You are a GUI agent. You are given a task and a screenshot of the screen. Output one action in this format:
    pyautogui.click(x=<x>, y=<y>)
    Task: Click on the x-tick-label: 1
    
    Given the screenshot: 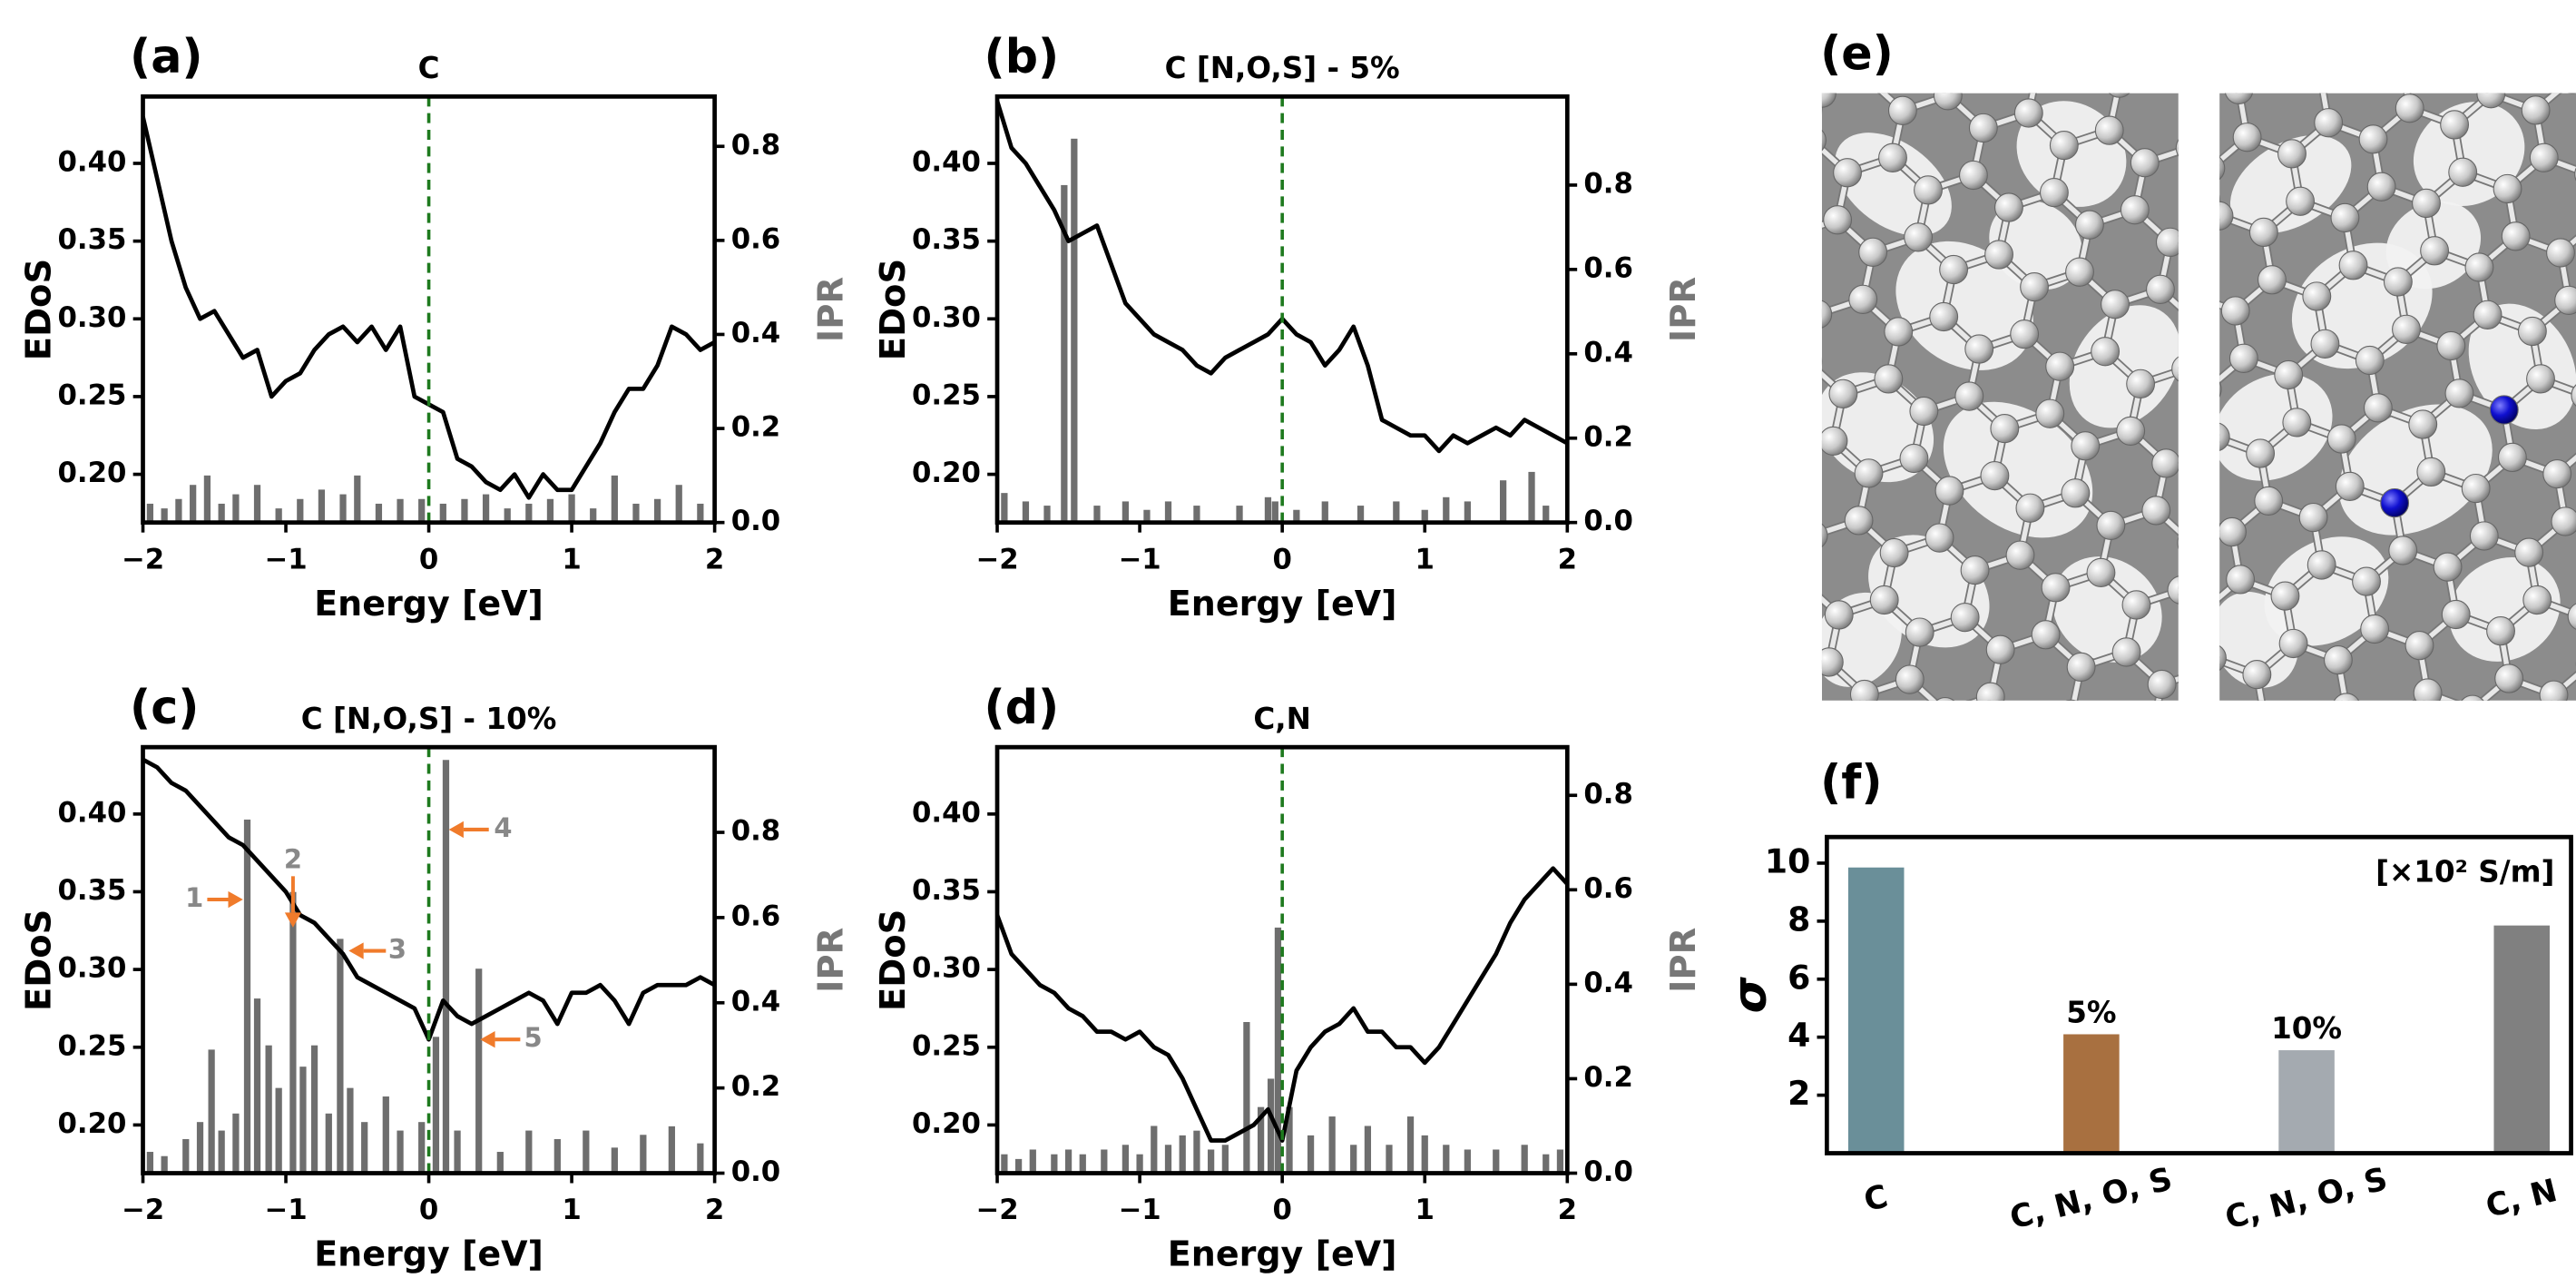 What is the action you would take?
    pyautogui.click(x=1425, y=1210)
    